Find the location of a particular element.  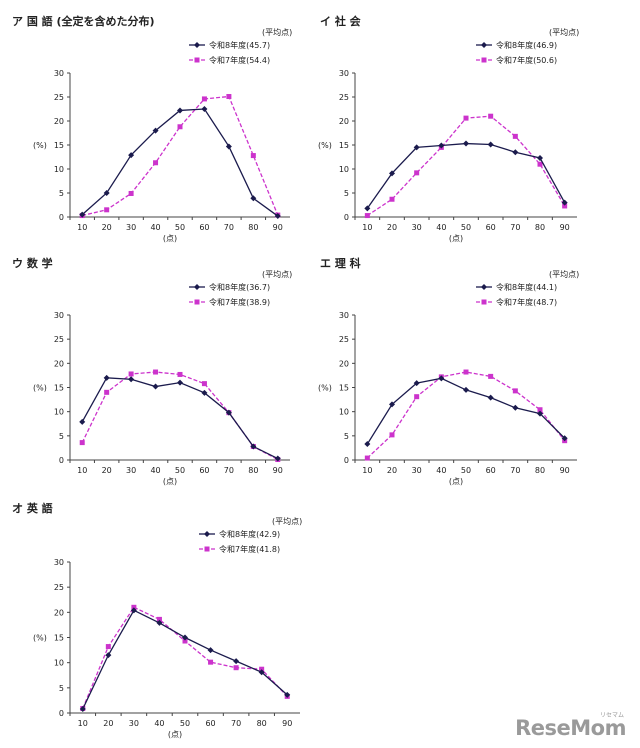

y-tick-label: 30 is located at coordinates (59, 73).